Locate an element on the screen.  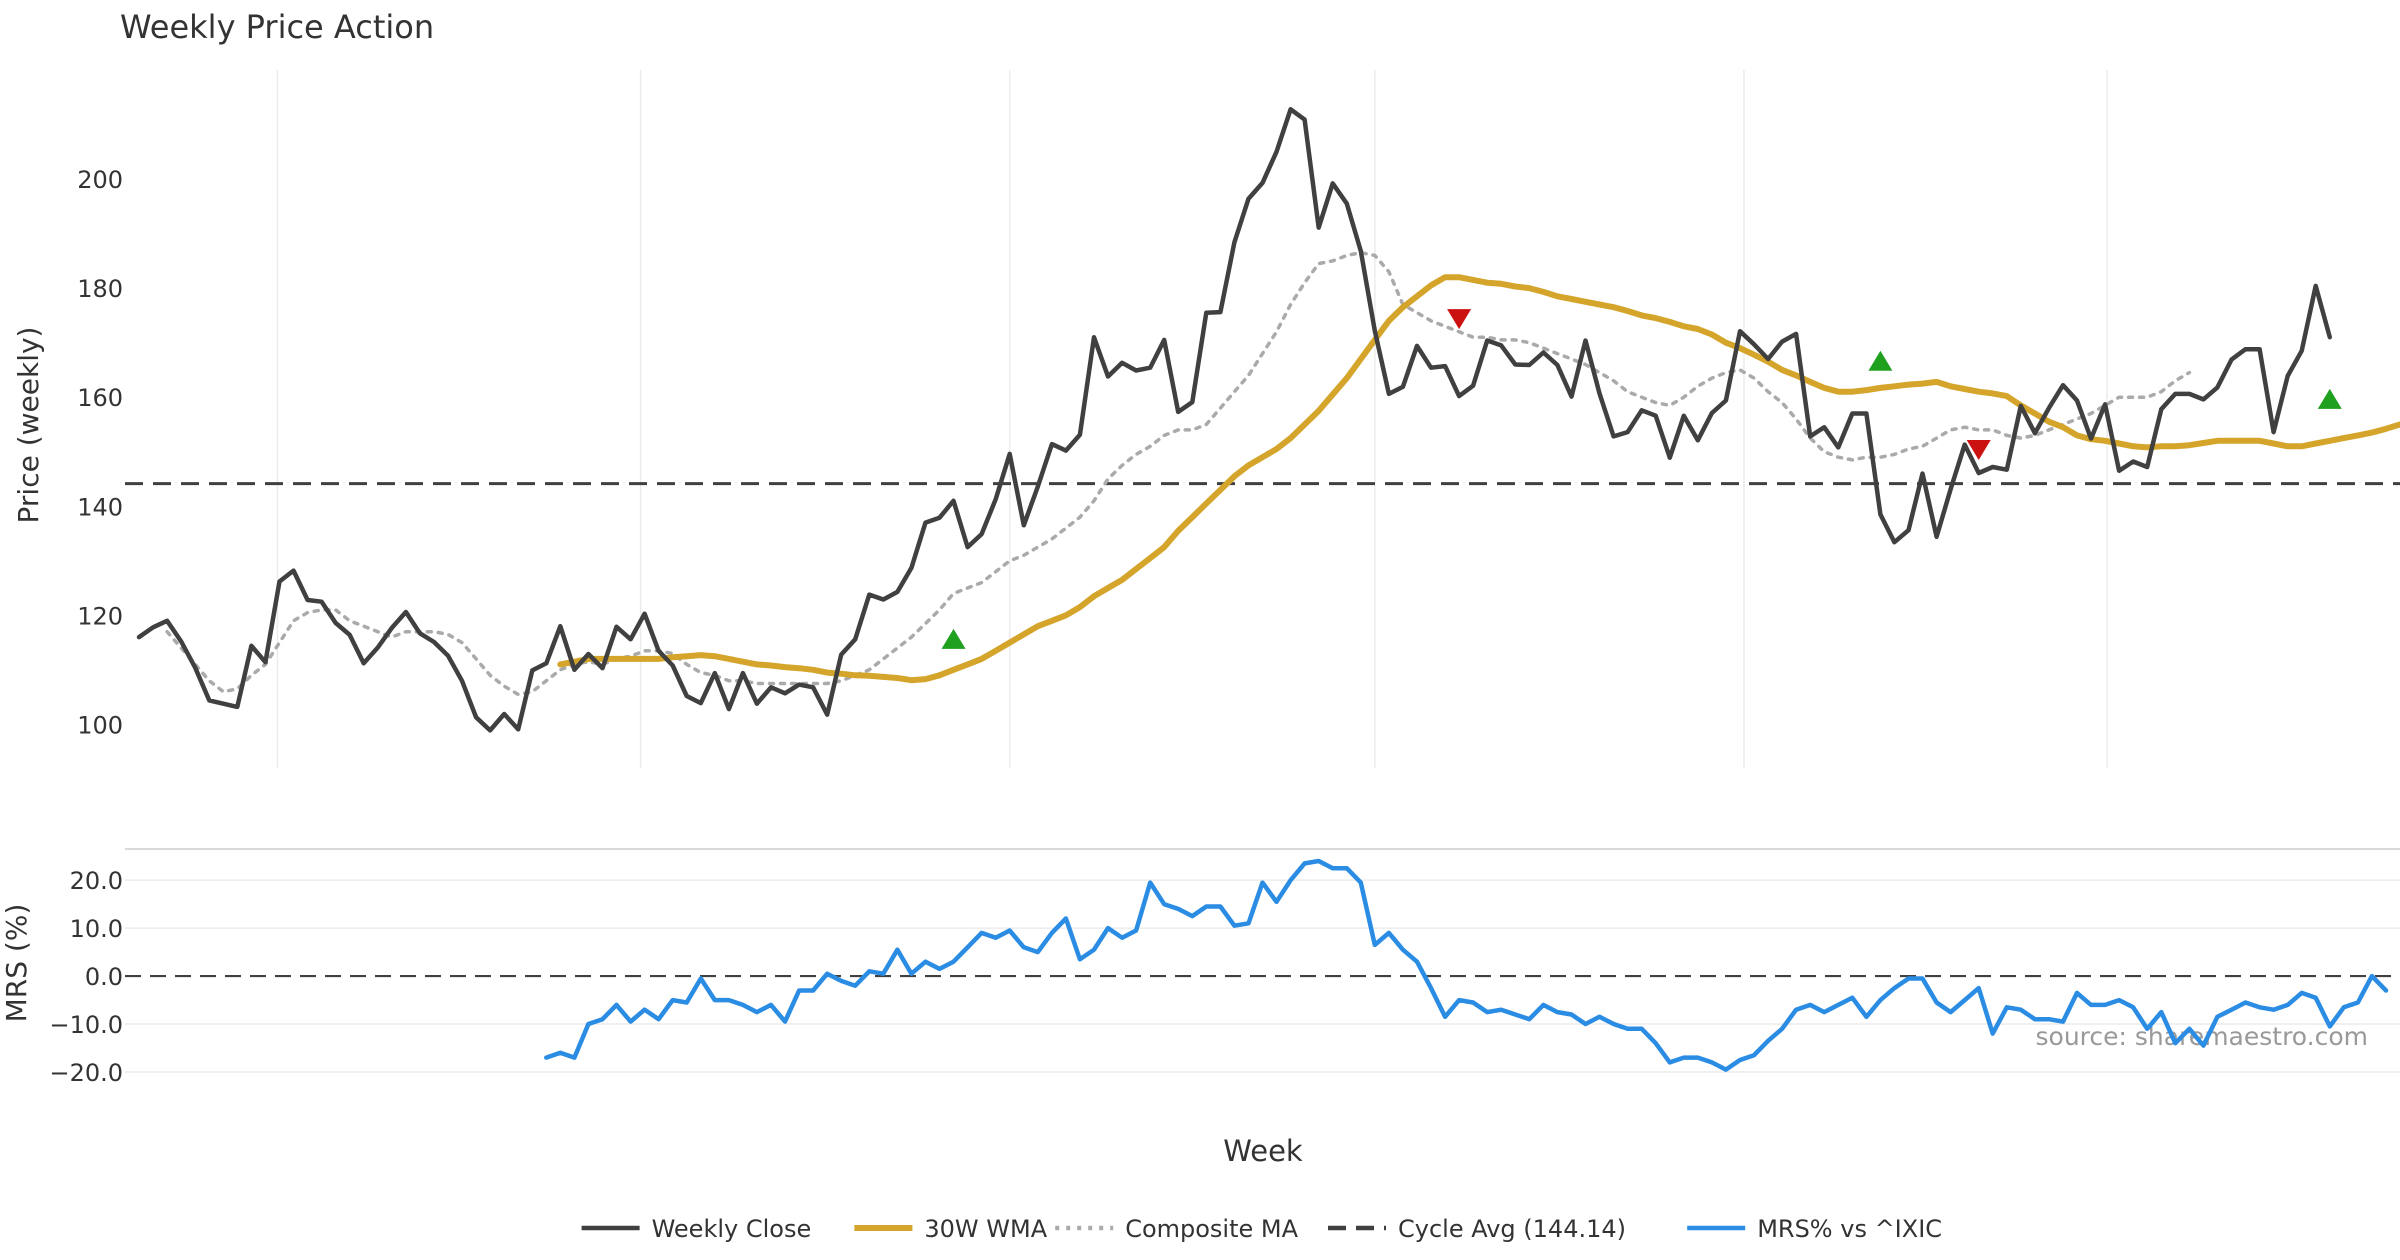
legend-label: MRS% vs ^IXIC is located at coordinates (1849, 1229).